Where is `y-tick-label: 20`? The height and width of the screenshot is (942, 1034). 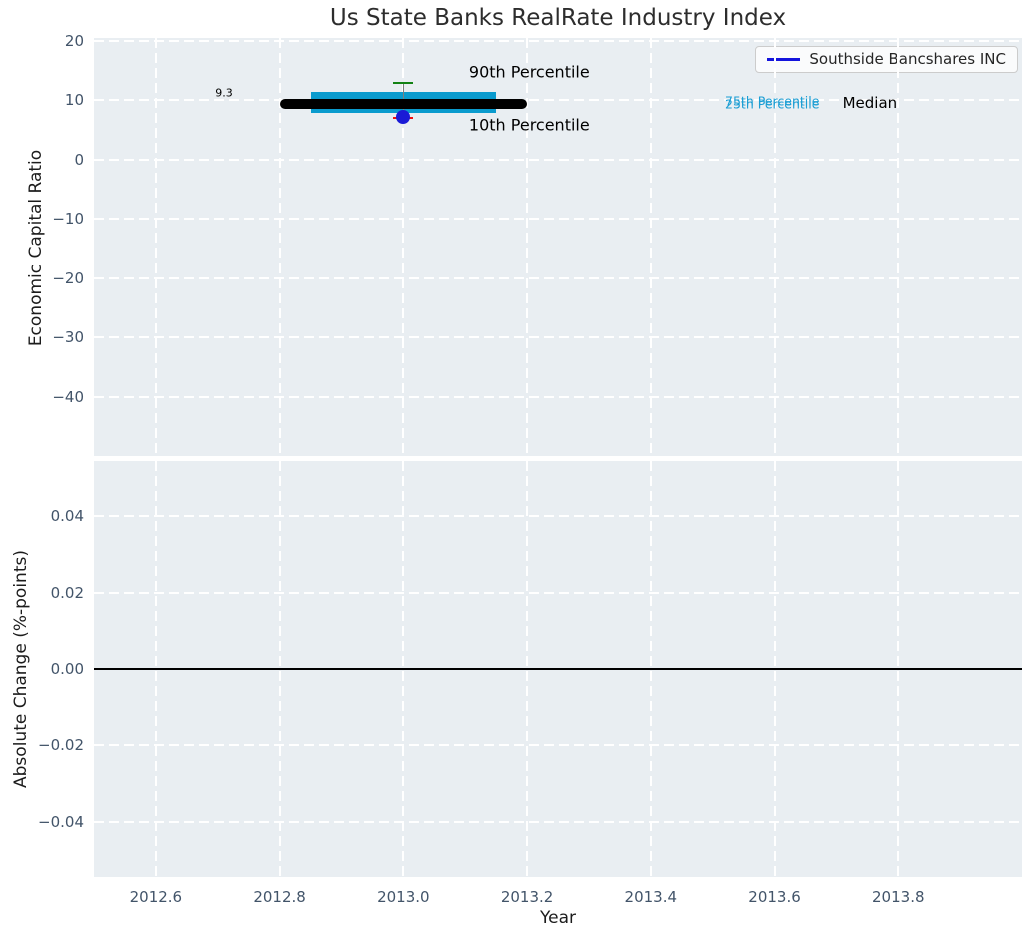 y-tick-label: 20 is located at coordinates (74, 40).